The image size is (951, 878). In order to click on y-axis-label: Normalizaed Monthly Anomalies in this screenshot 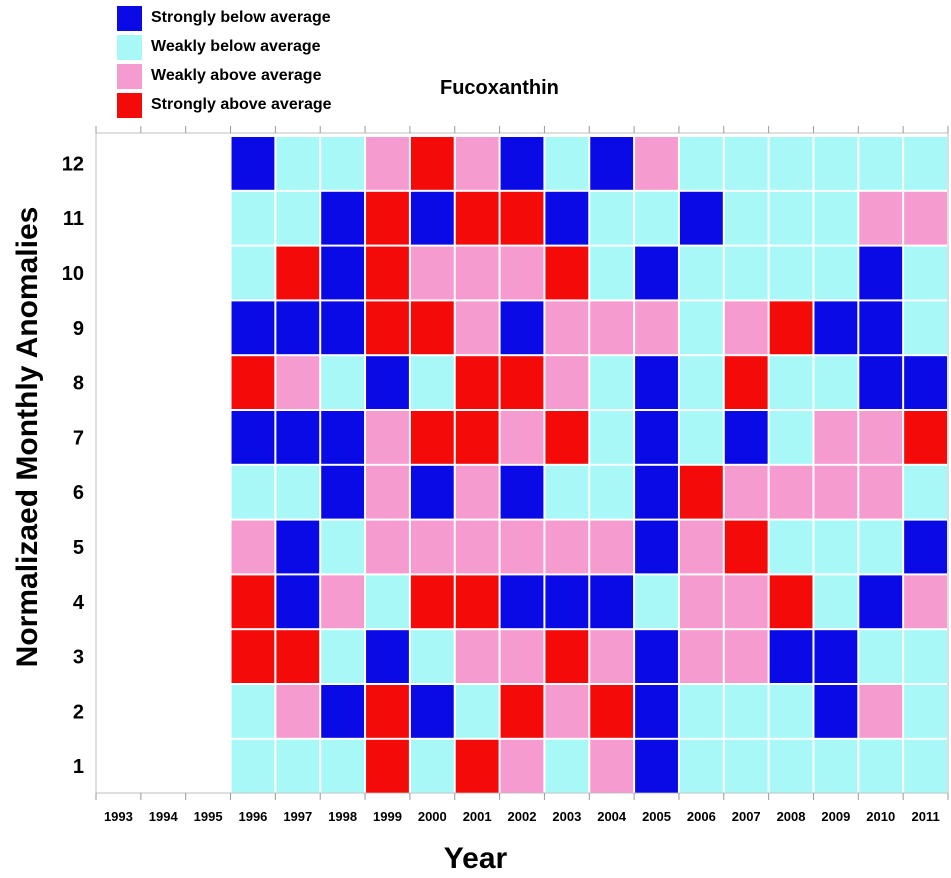, I will do `click(27, 437)`.